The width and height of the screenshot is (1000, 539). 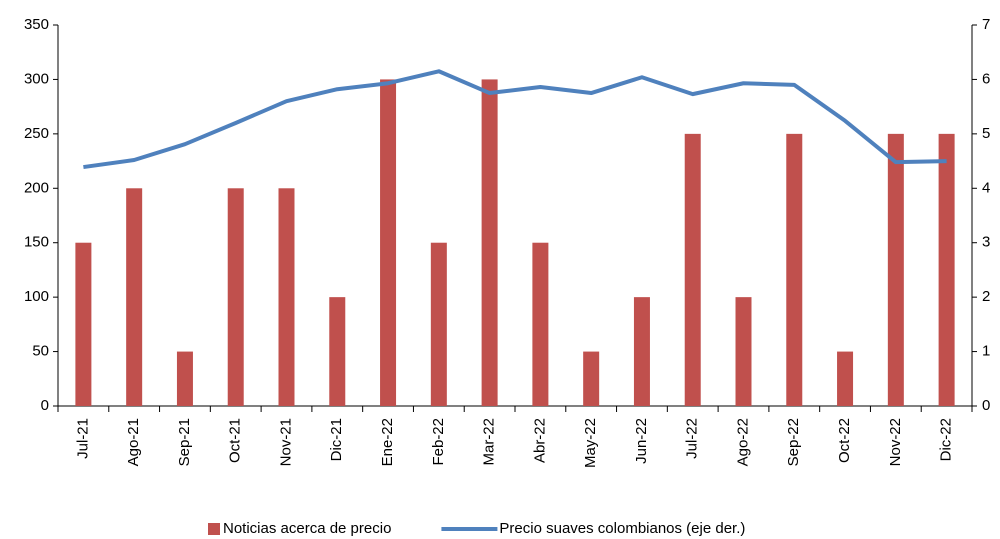 What do you see at coordinates (36, 78) in the screenshot?
I see `y-tick-label: 300` at bounding box center [36, 78].